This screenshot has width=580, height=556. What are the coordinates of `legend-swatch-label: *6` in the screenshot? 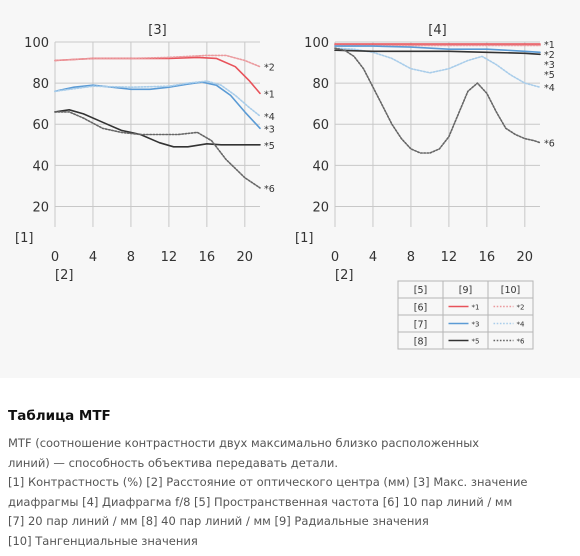 It's located at (521, 342).